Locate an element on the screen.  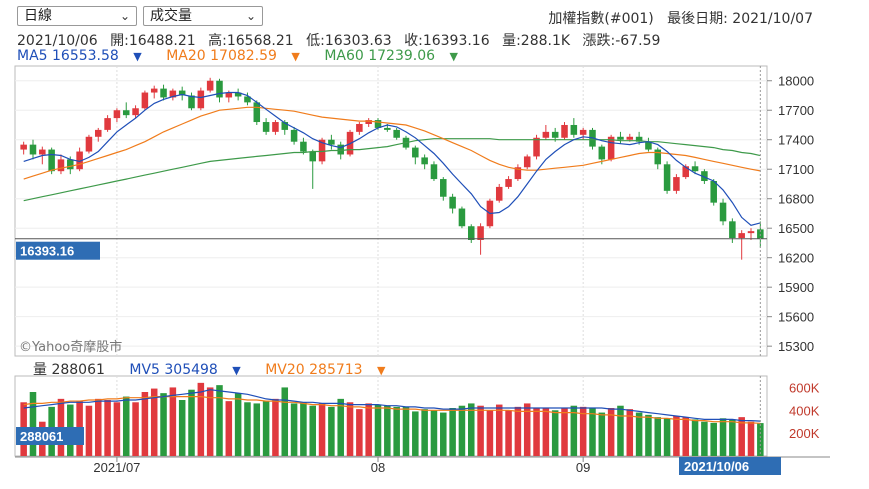
price-marker-box is located at coordinates (58, 250).